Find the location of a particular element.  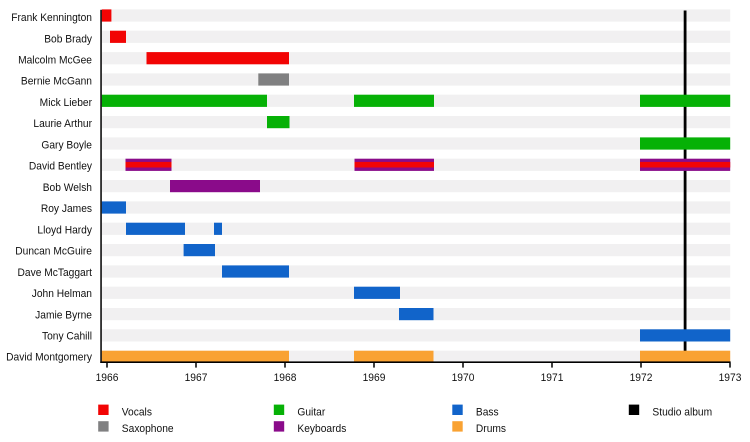

svg-text: Drums is located at coordinates (491, 429).